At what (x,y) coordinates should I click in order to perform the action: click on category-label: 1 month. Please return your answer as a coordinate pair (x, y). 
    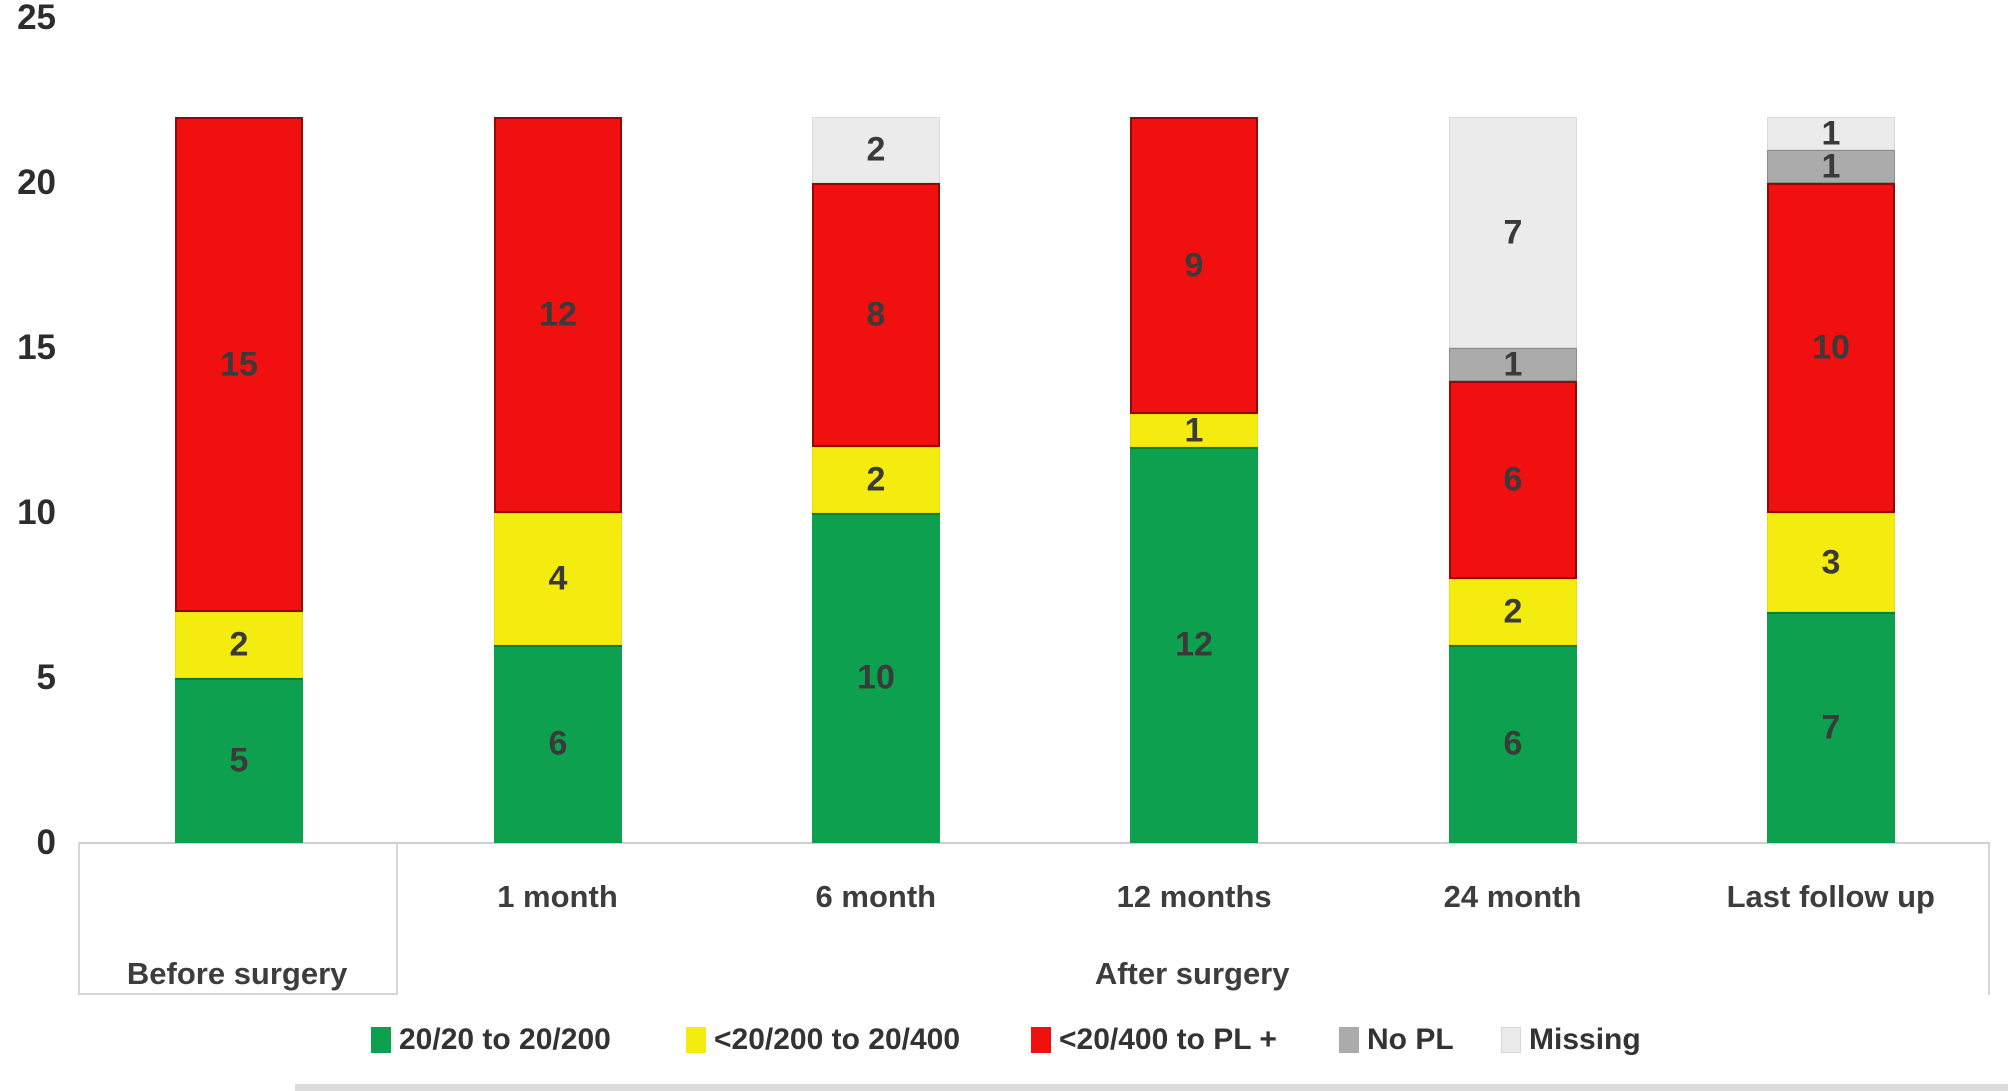
    Looking at the image, I should click on (557, 896).